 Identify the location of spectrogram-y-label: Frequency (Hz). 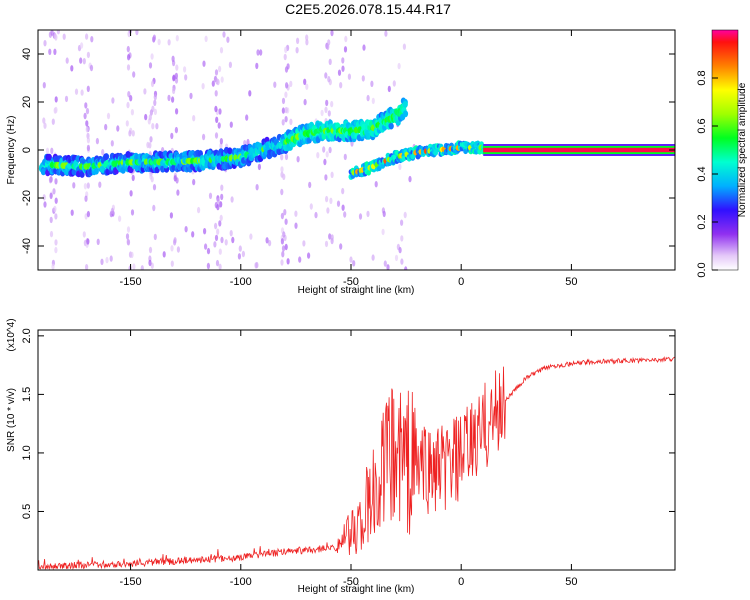
(11, 150).